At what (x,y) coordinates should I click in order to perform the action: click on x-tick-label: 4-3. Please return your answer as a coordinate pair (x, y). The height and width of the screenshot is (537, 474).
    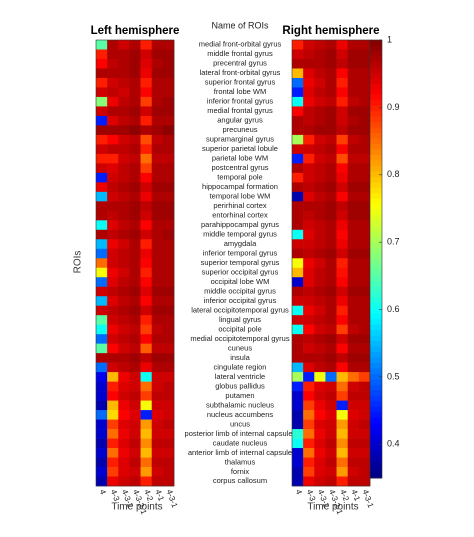
    Looking at the image, I should click on (115, 495).